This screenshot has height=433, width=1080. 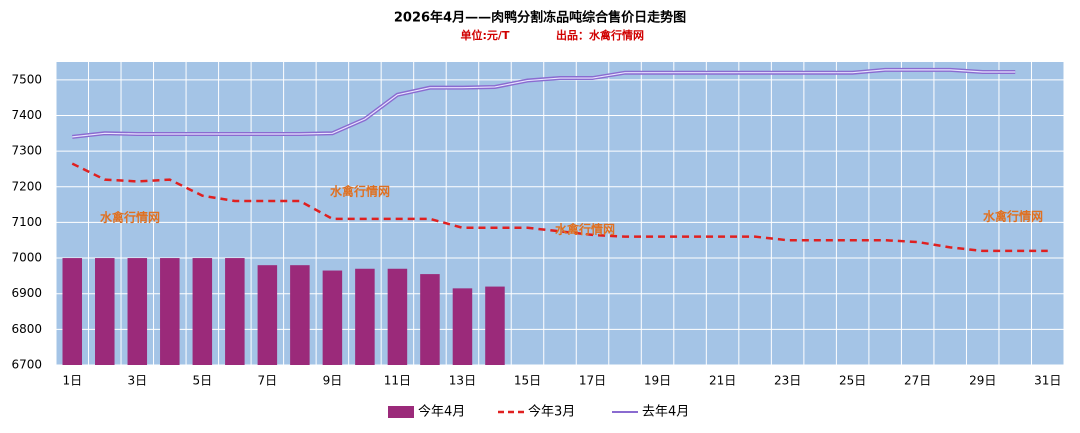 What do you see at coordinates (203, 381) in the screenshot?
I see `x-tick-label: 5日` at bounding box center [203, 381].